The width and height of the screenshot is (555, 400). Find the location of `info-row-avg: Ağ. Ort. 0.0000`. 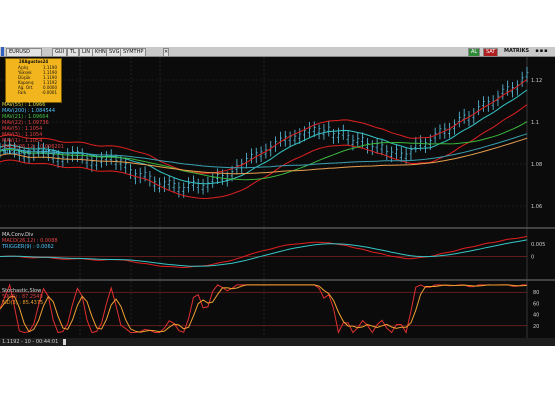

info-row-avg: Ağ. Ort. 0.0000 is located at coordinates (37, 87).